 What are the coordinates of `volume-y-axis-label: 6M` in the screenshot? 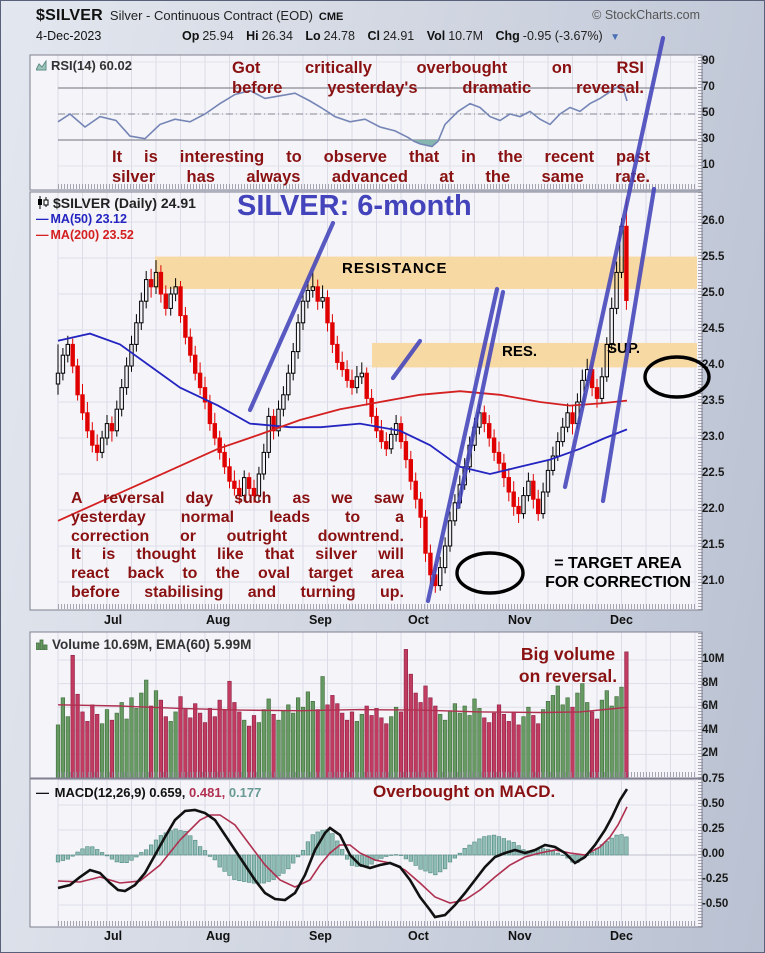 It's located at (710, 706).